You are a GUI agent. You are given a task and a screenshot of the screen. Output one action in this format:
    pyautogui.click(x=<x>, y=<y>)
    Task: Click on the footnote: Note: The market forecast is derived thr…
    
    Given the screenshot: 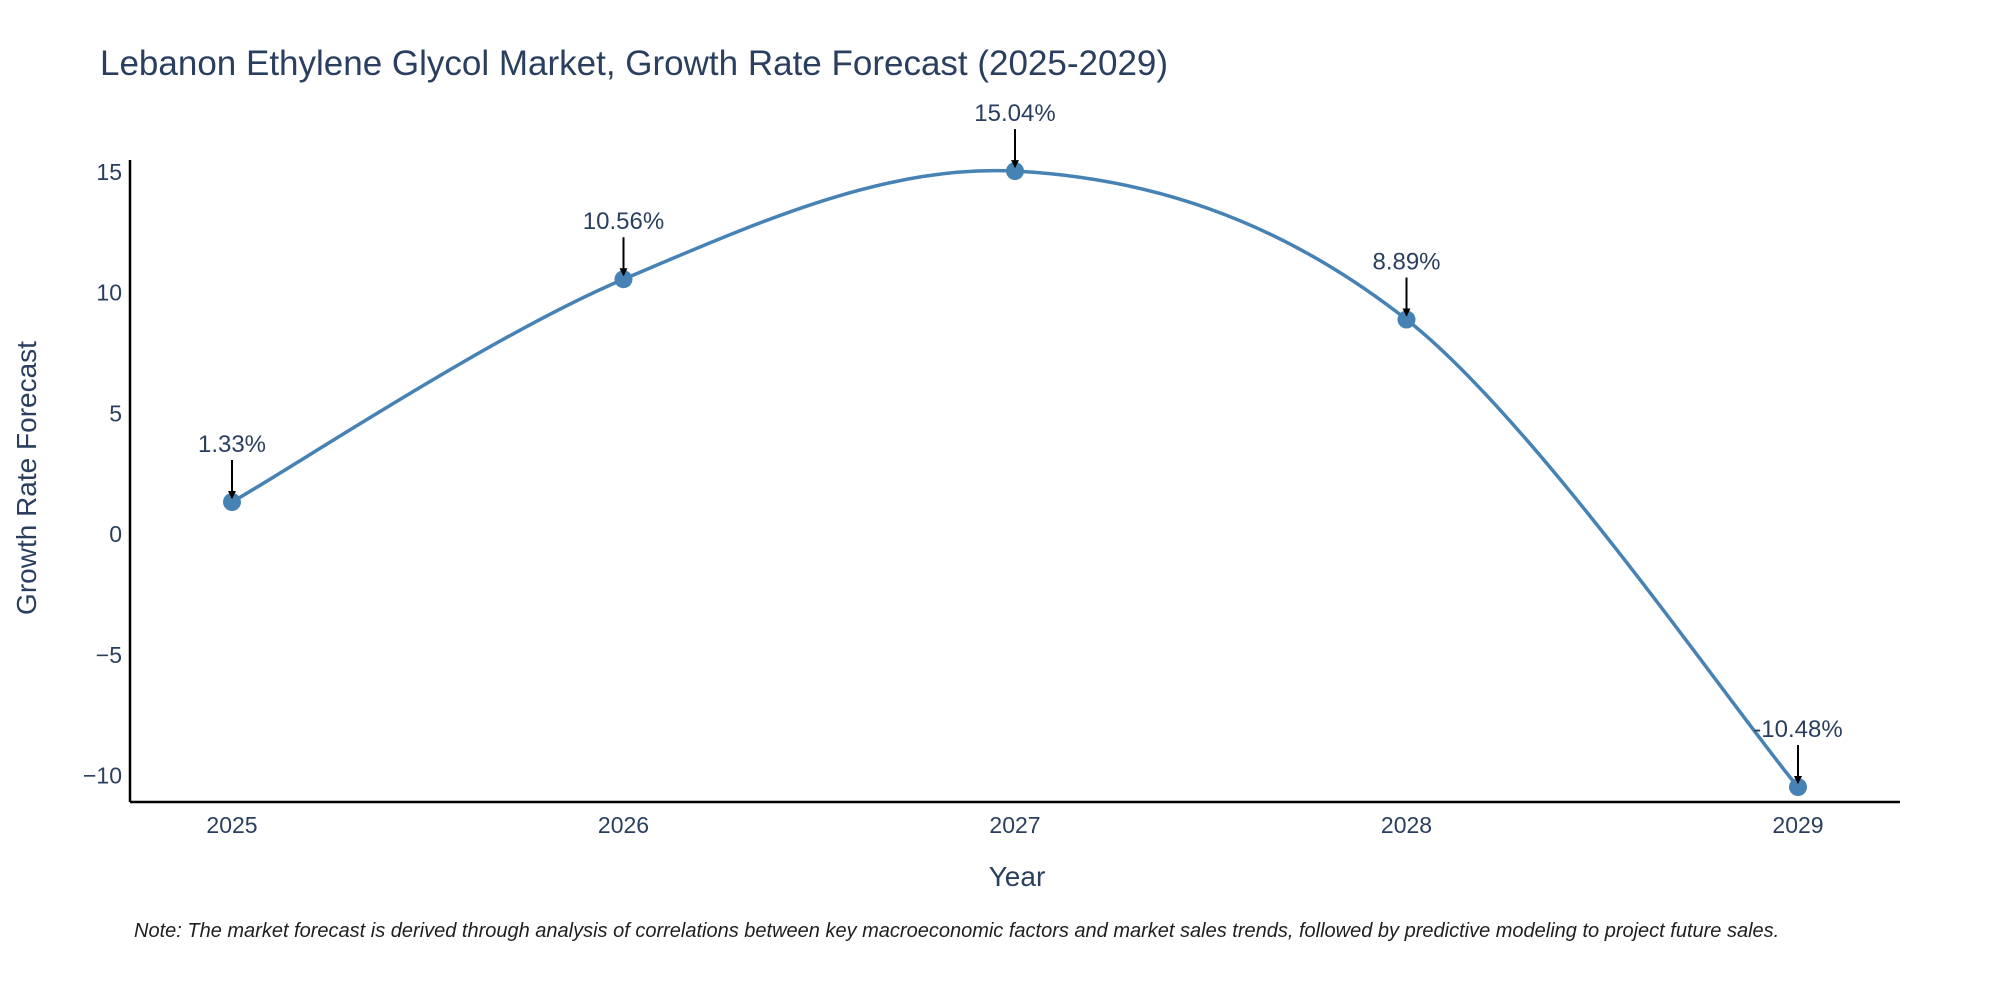 What is the action you would take?
    pyautogui.click(x=957, y=931)
    